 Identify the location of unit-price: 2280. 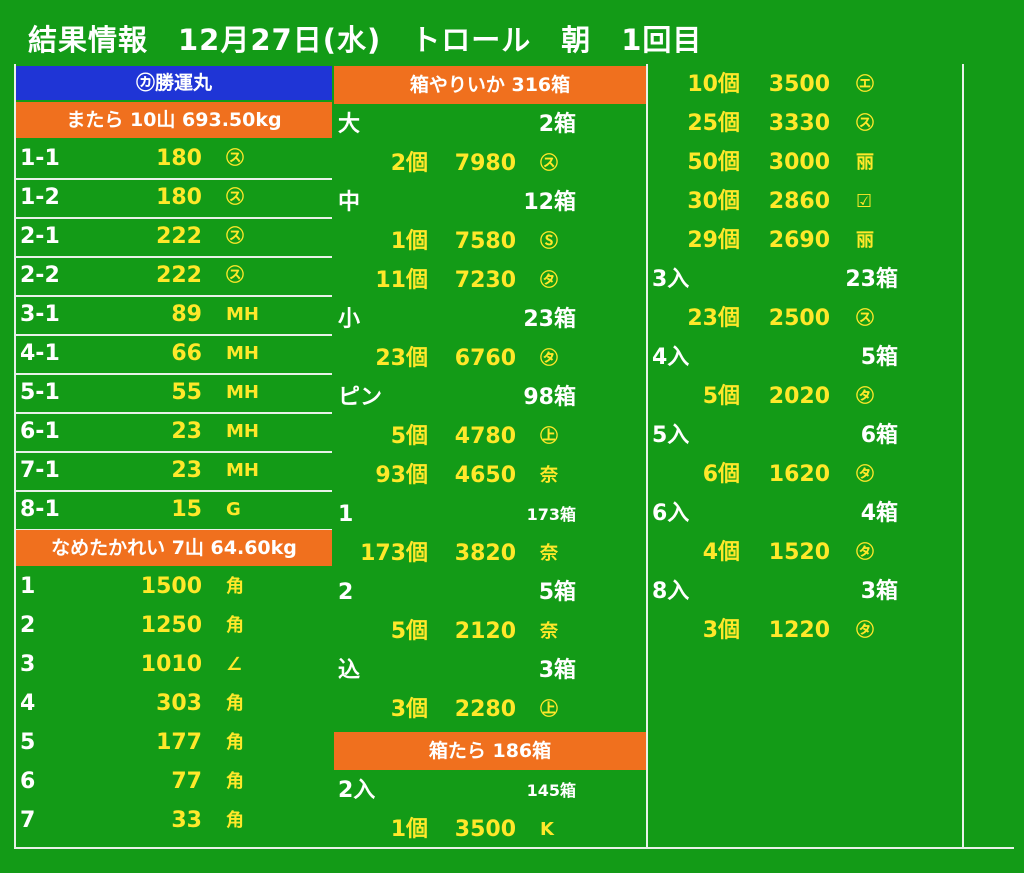
(485, 709).